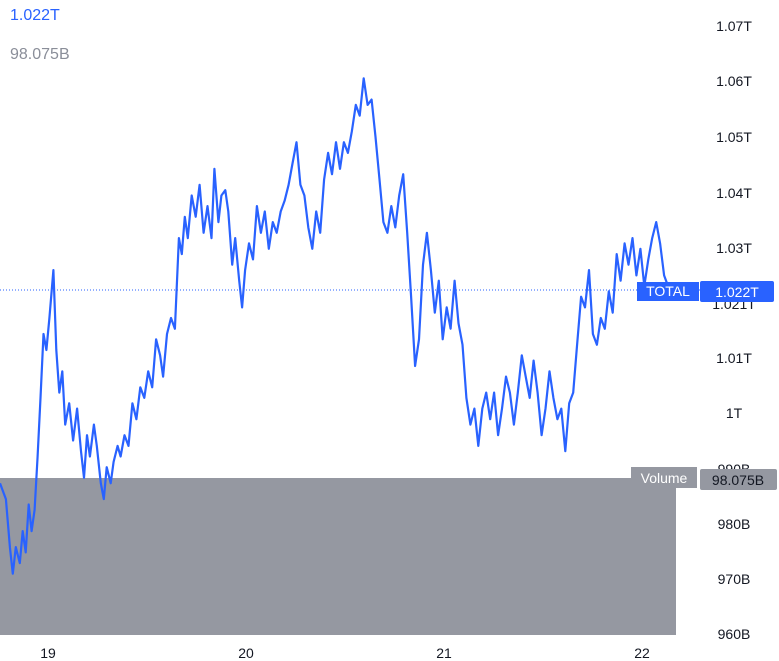 The image size is (779, 661). I want to click on y-tick-label: 1.04T, so click(734, 193).